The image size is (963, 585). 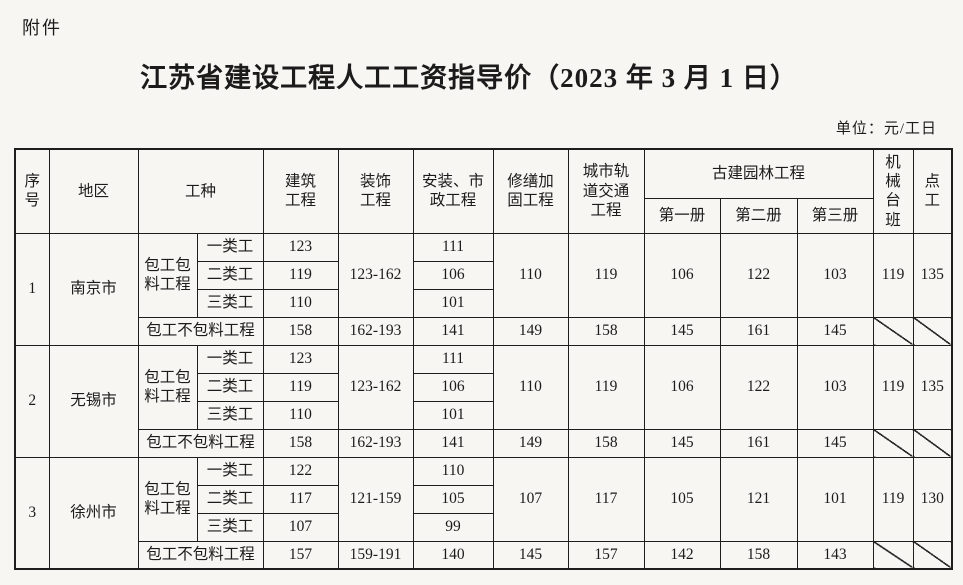 I want to click on value-cell: 141, so click(x=453, y=443).